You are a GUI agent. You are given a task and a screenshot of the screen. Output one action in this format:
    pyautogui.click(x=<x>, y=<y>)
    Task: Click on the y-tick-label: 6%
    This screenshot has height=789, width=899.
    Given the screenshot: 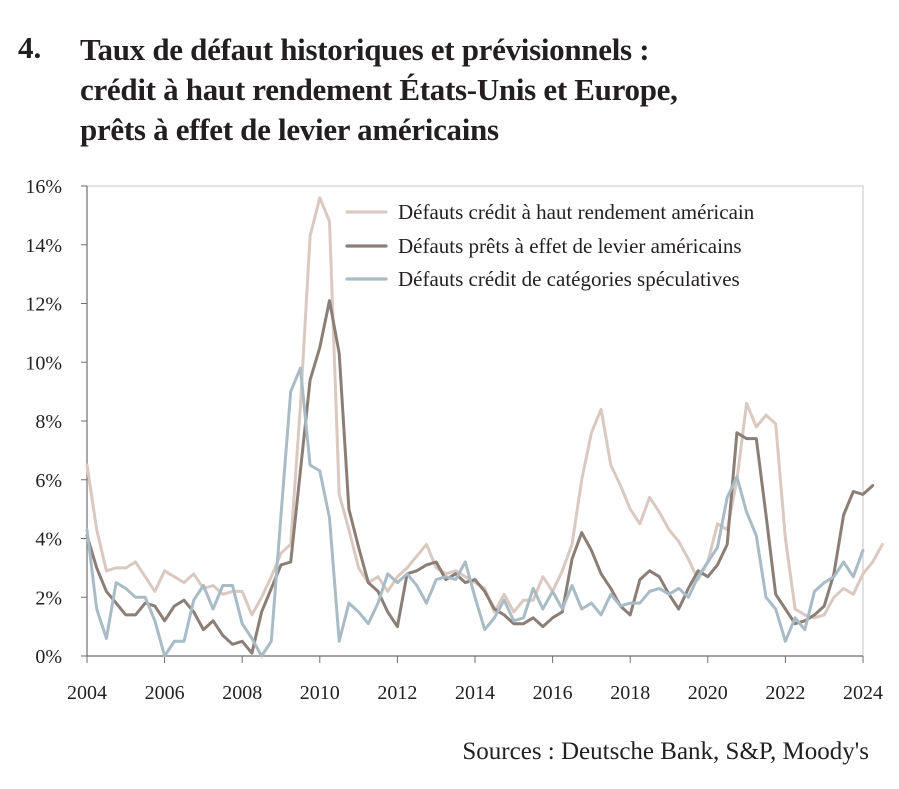 What is the action you would take?
    pyautogui.click(x=48, y=481)
    